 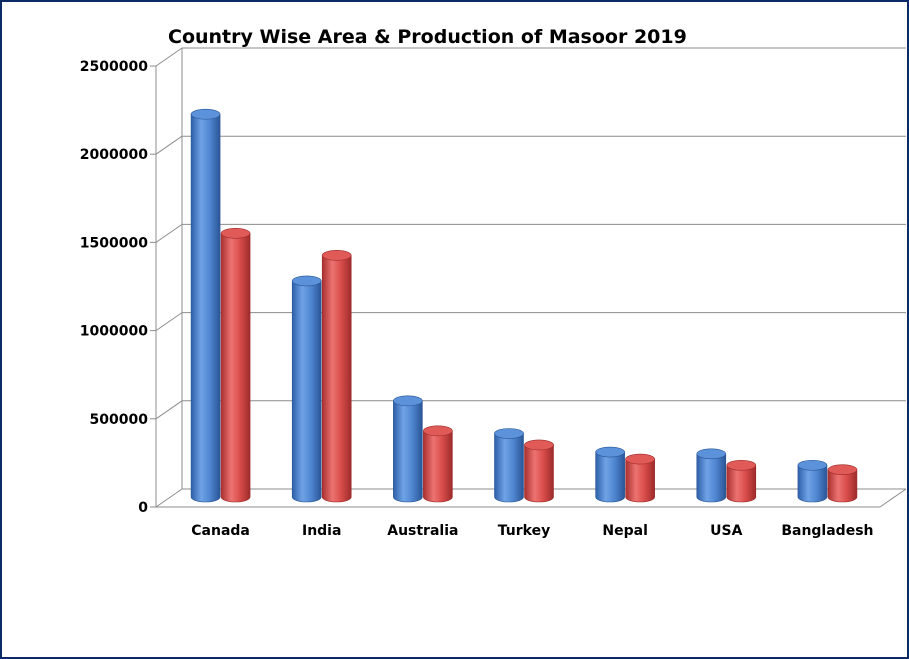 I want to click on y-tick-label: 2500000, so click(x=114, y=67).